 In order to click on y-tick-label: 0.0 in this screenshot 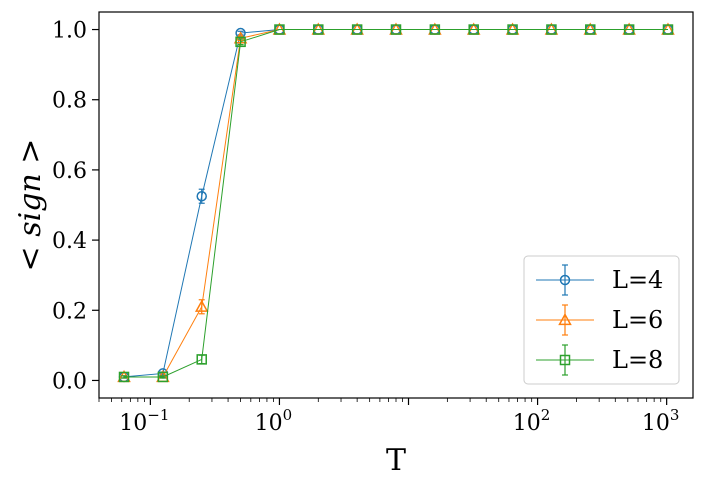, I will do `click(69, 381)`.